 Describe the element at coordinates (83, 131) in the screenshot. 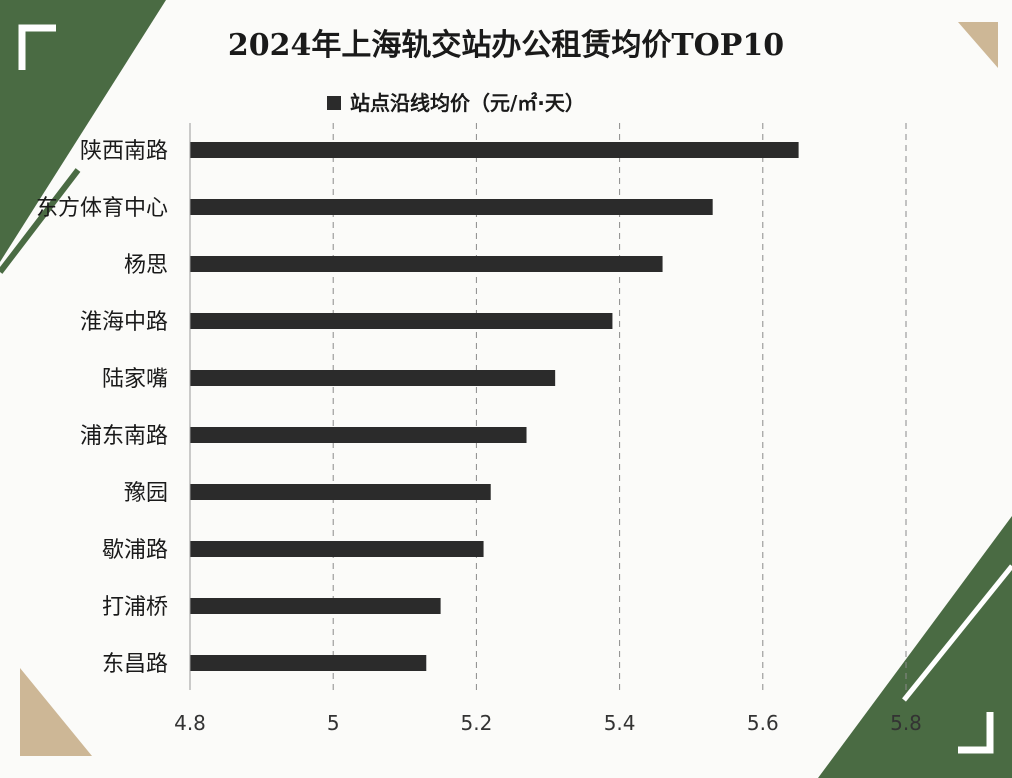

I see `top-left-green-corner` at that location.